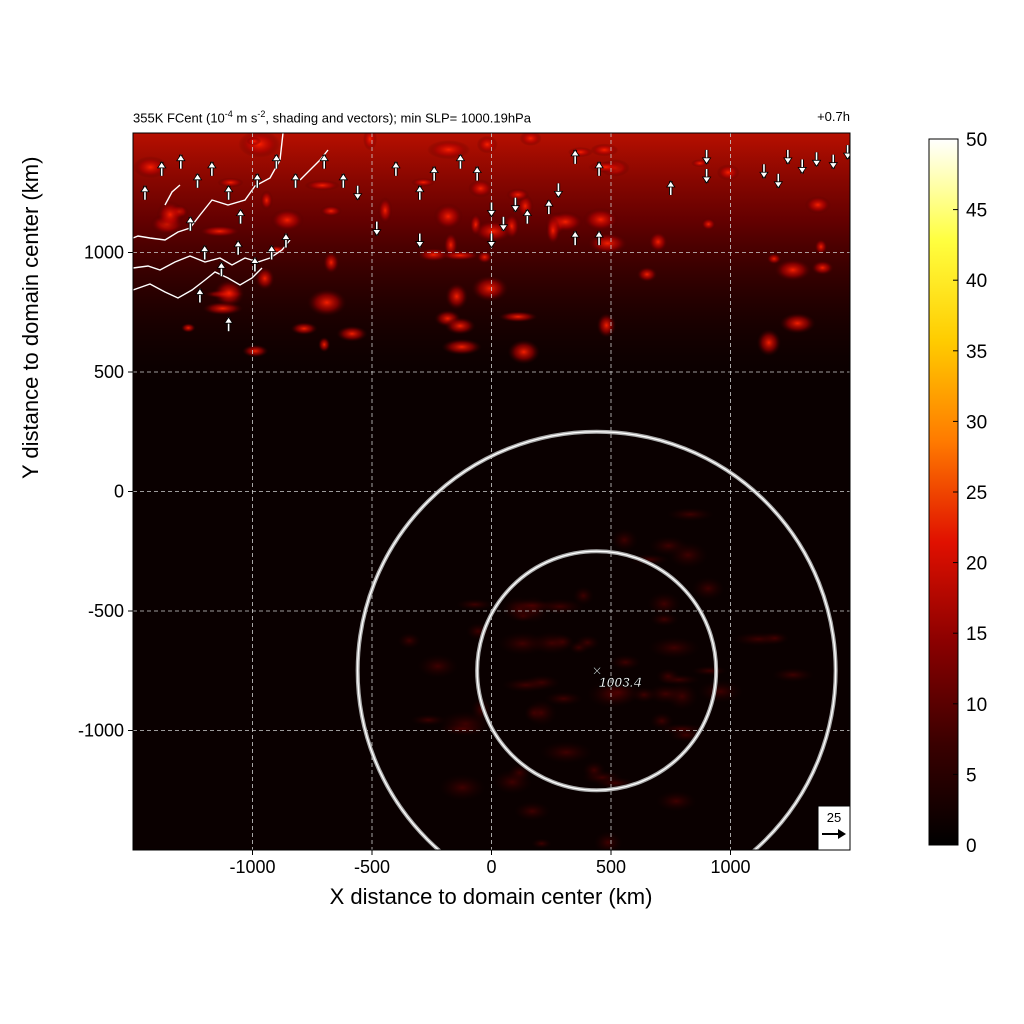  Describe the element at coordinates (976, 564) in the screenshot. I see `colorbar-tick-label: 20` at that location.